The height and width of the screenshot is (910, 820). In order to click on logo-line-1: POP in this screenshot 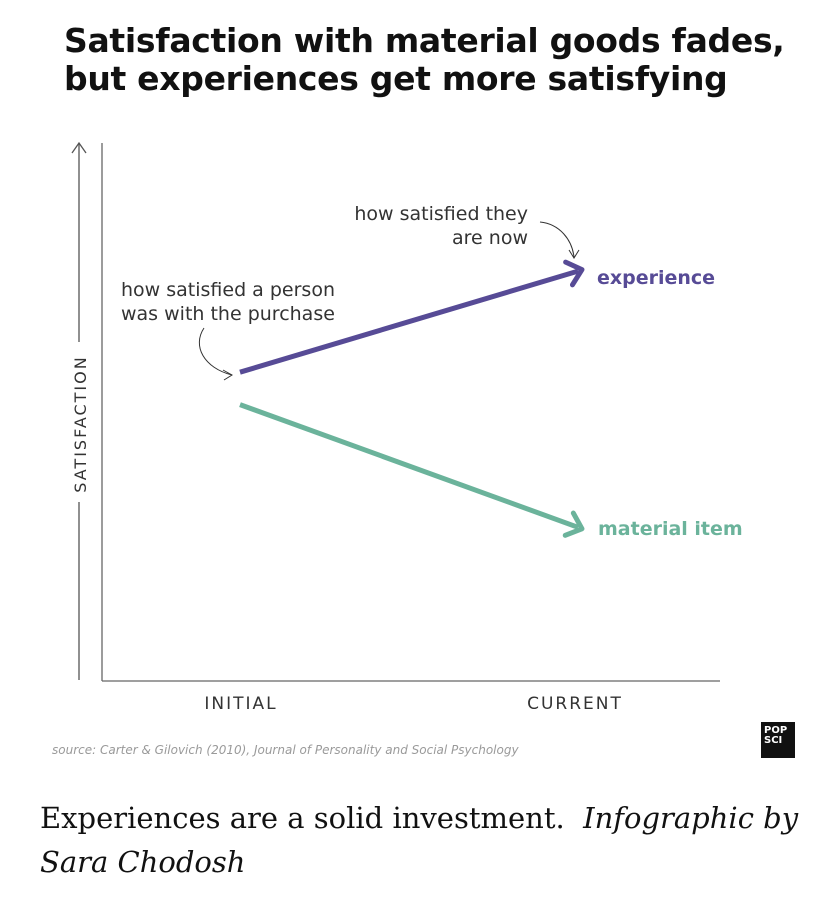, I will do `click(776, 730)`.